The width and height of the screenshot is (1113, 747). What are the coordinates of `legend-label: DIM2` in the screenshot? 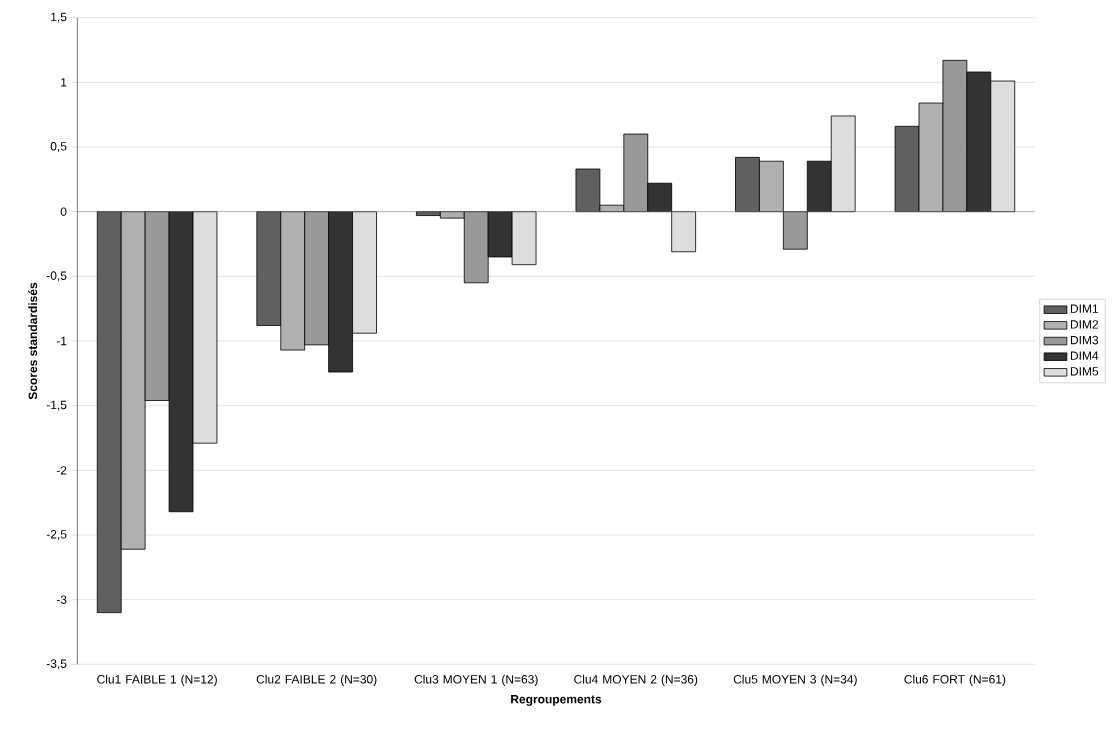 It's located at (1084, 324).